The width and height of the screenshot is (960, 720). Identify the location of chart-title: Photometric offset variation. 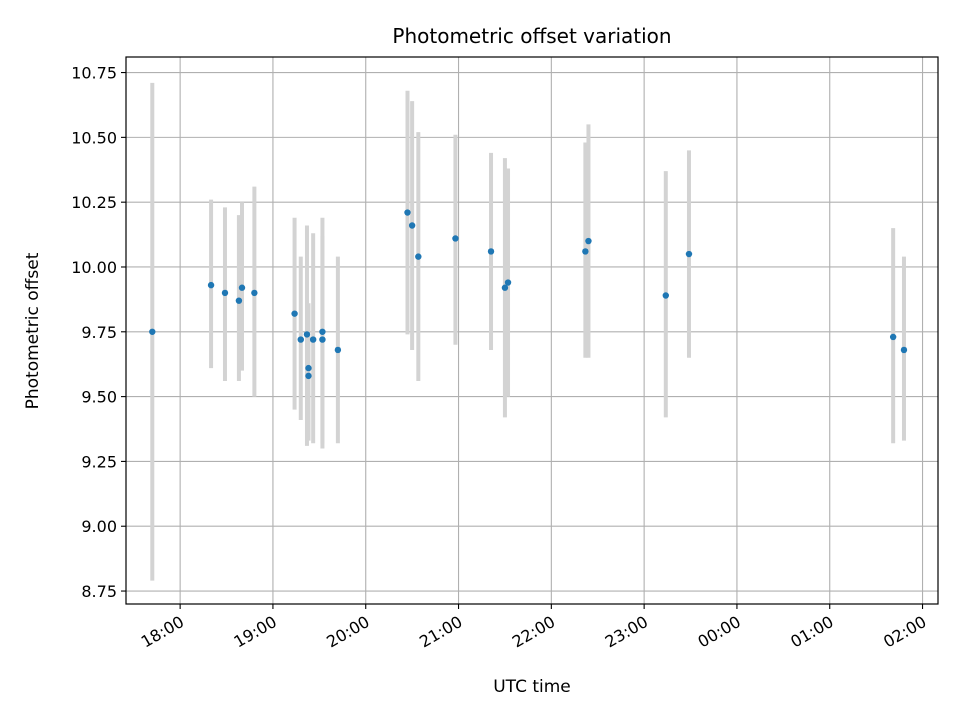
(531, 36).